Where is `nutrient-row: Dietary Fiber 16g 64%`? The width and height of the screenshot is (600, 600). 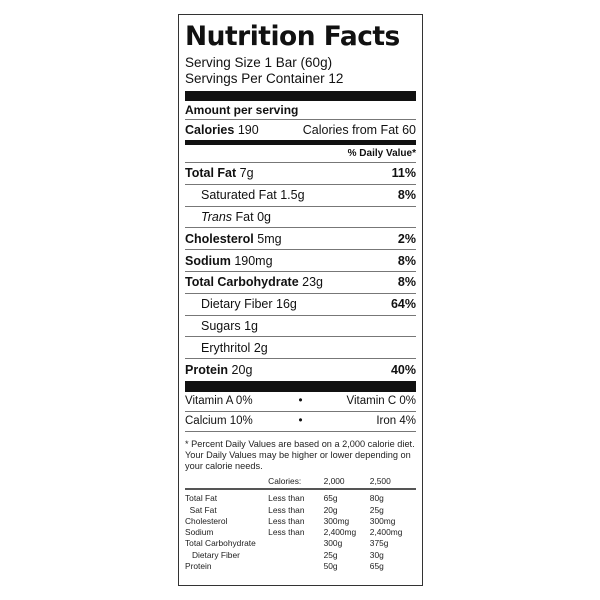
nutrient-row: Dietary Fiber 16g 64% is located at coordinates (300, 305).